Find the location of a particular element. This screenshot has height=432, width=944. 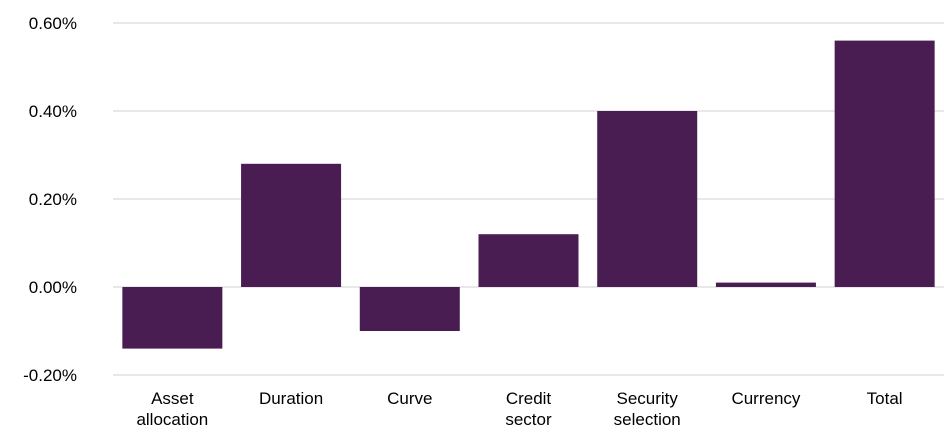

y-axis-tick-labels: -0.20% 0.00% 0.20% 0.40% 0.60% is located at coordinates (50, 199).